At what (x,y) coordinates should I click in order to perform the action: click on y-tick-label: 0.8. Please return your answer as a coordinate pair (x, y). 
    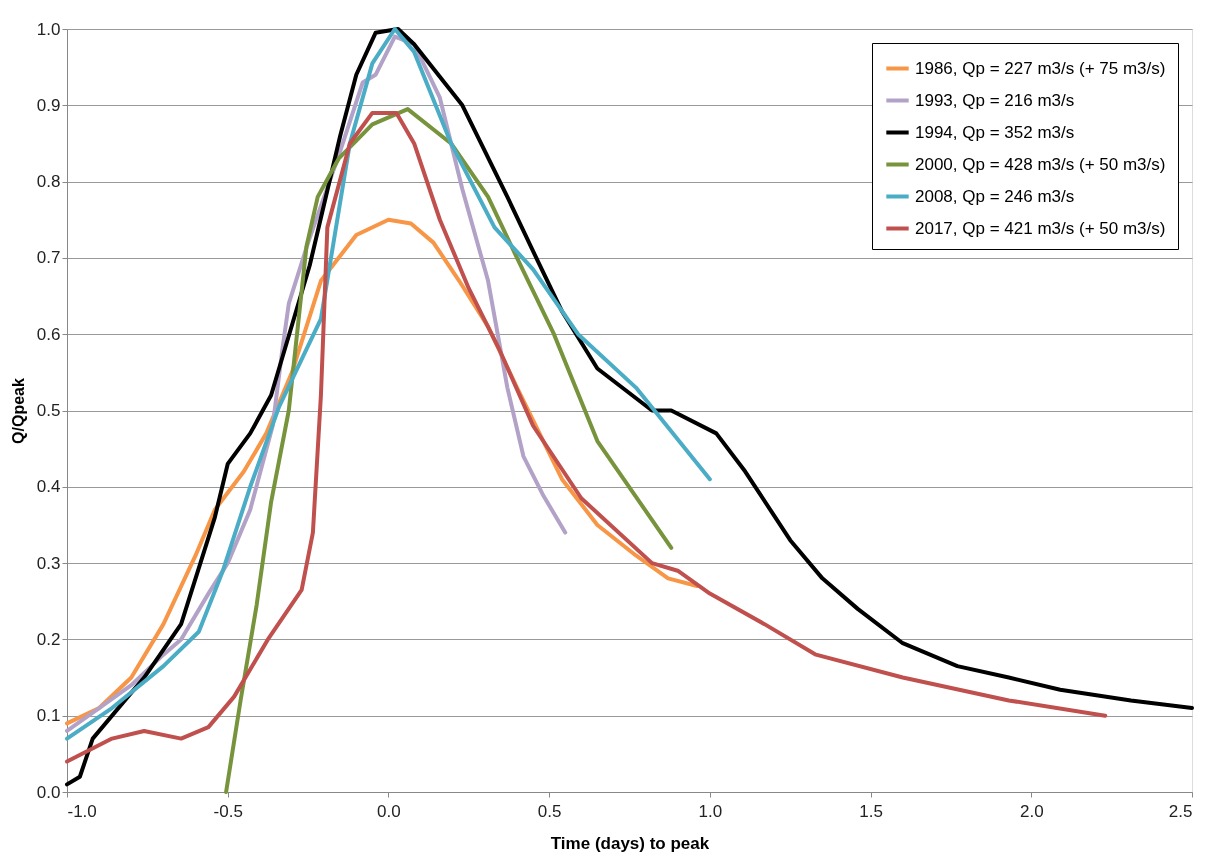
    Looking at the image, I should click on (48, 182).